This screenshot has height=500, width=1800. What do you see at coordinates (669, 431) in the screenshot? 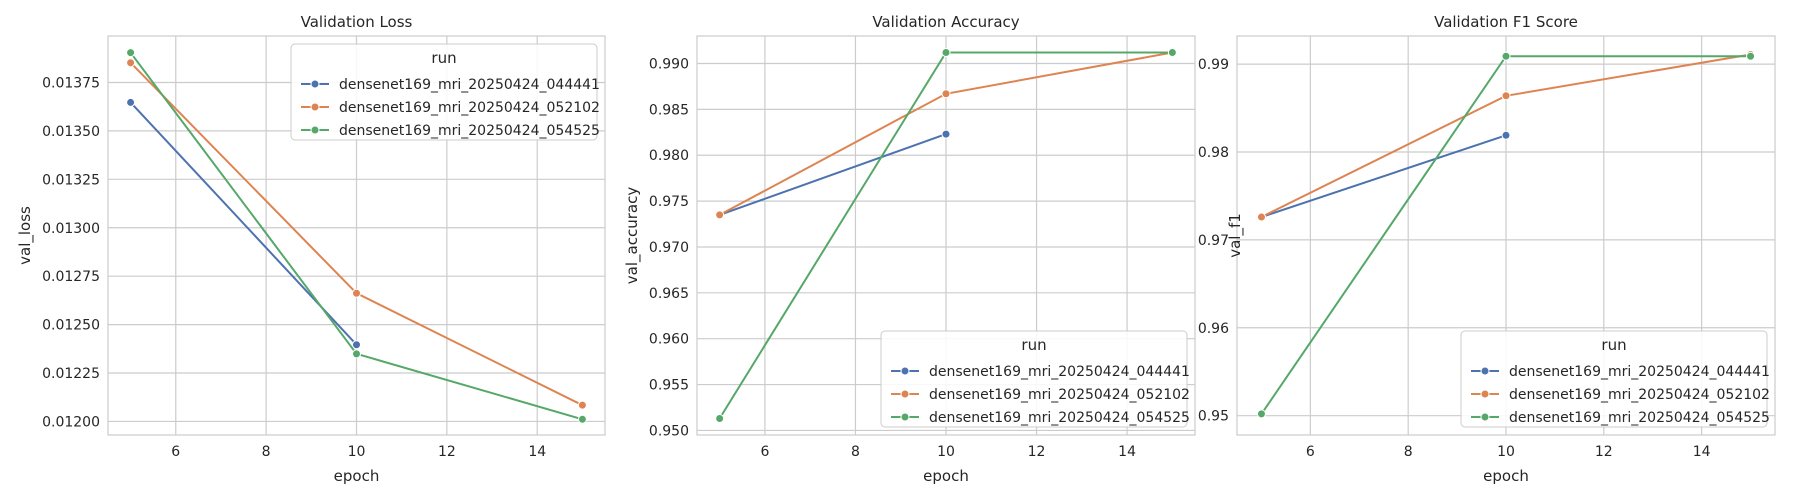
I see `y-tick-label: 0.950` at bounding box center [669, 431].